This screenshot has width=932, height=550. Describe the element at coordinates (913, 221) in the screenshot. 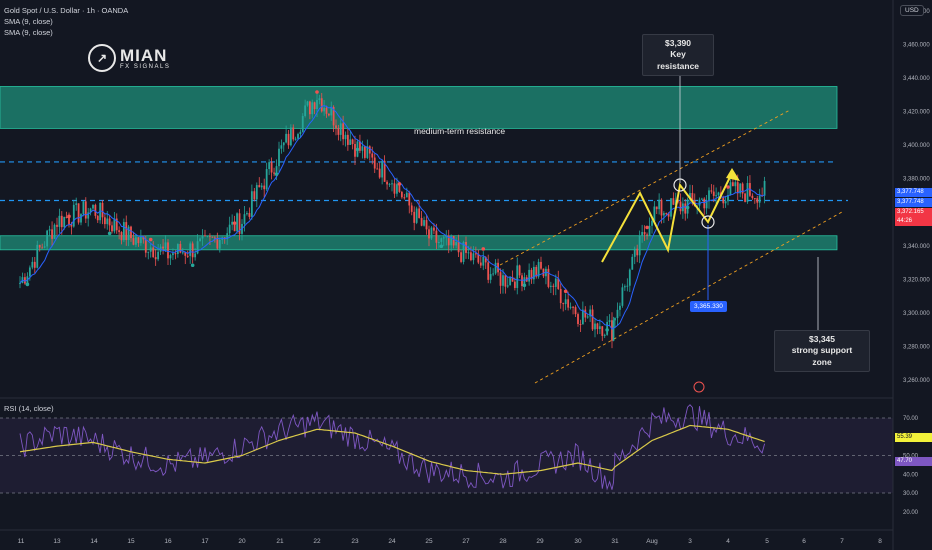

I see `countdown-tag: 44:26` at that location.